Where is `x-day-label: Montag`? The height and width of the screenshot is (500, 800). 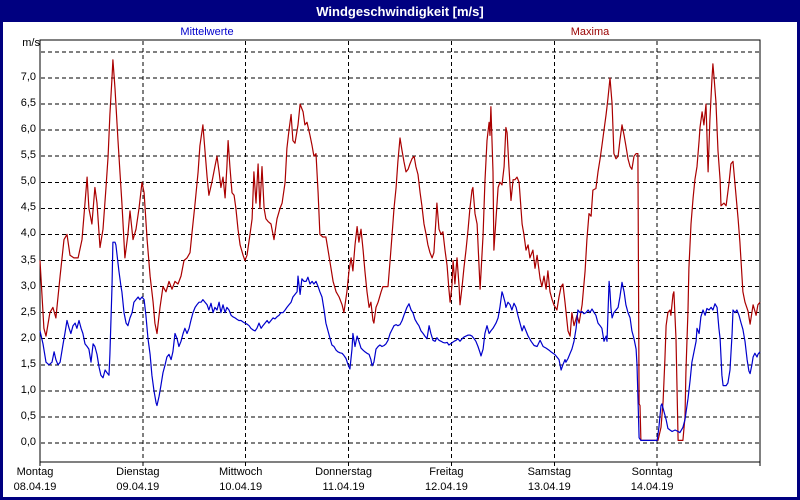
x-day-label: Montag is located at coordinates (35, 472).